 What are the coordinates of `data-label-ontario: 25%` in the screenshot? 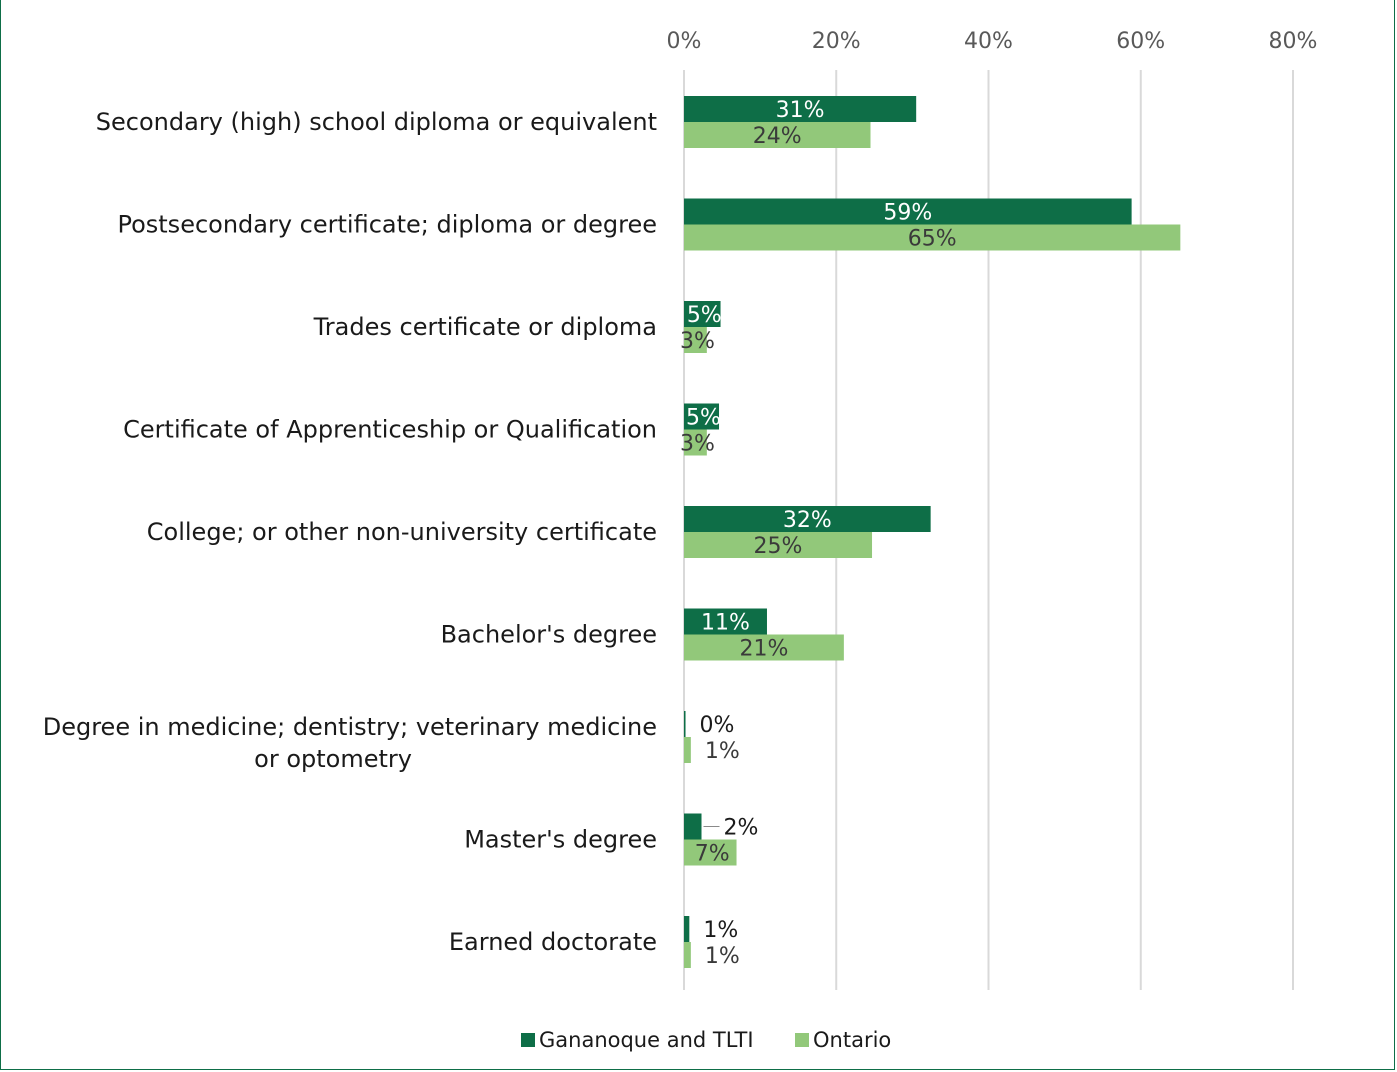 It's located at (778, 546).